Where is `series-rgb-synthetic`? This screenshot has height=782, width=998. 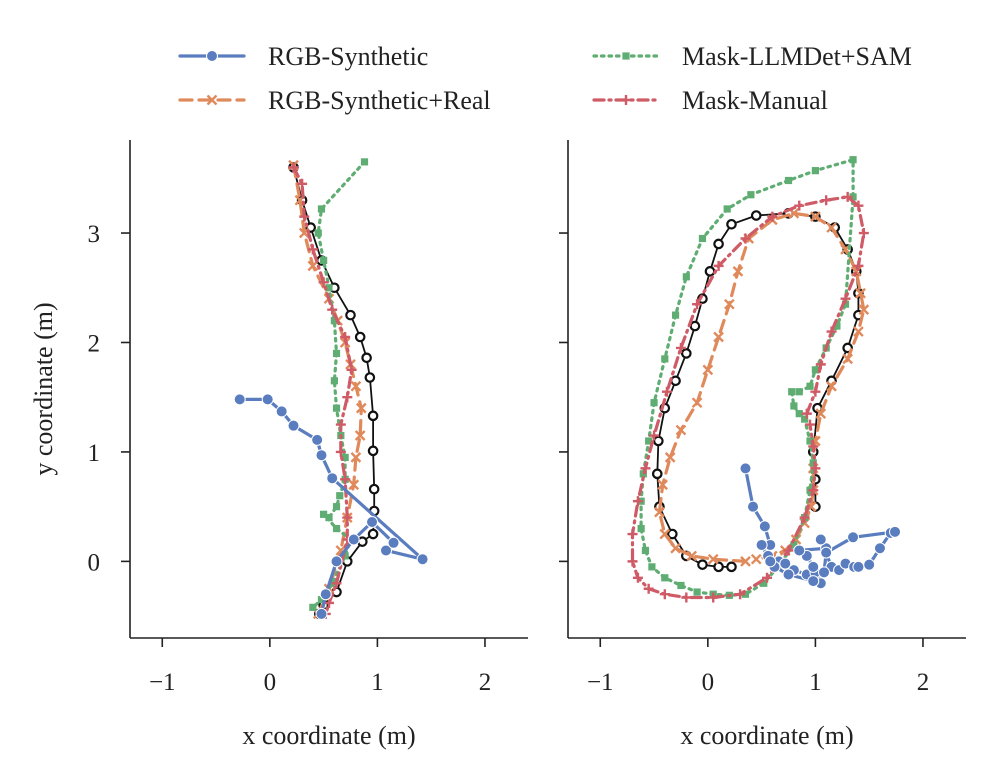
series-rgb-synthetic is located at coordinates (331, 506).